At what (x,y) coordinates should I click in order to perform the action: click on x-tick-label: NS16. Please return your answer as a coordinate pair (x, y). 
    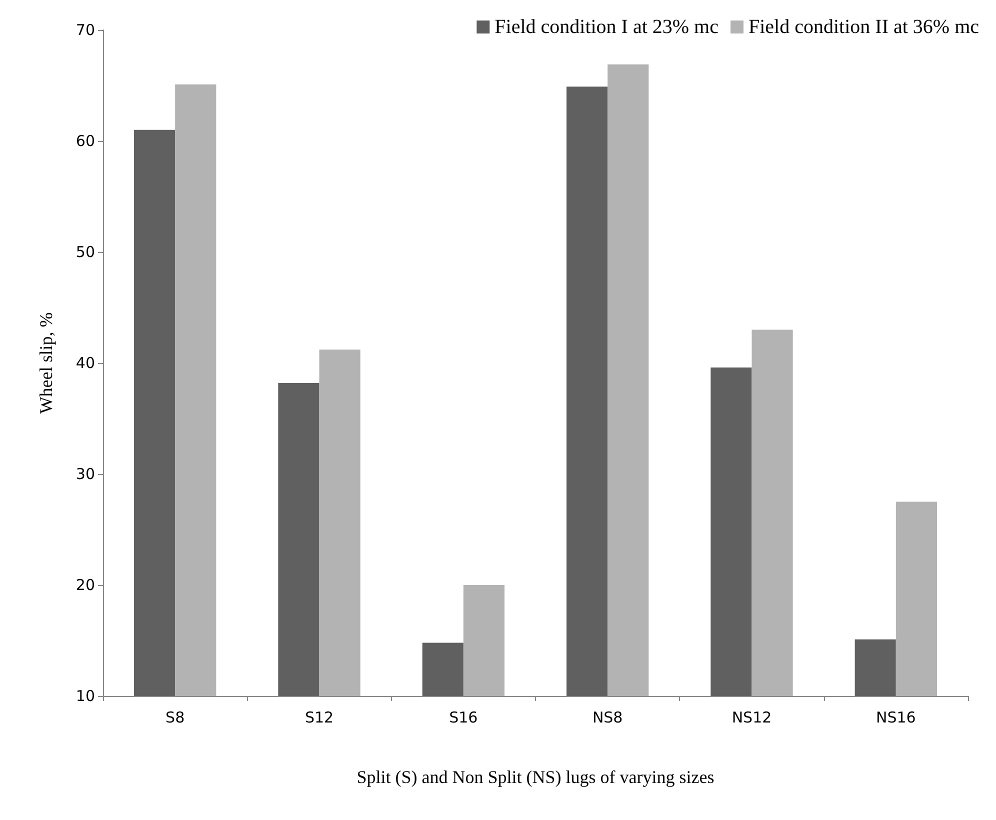
    Looking at the image, I should click on (896, 717).